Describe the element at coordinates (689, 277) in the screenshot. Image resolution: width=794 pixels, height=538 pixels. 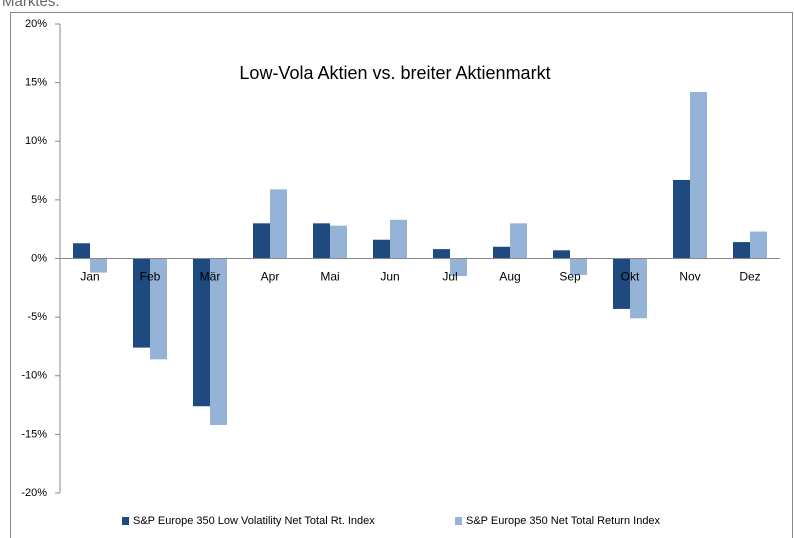
I see `x-tick-label: Nov` at that location.